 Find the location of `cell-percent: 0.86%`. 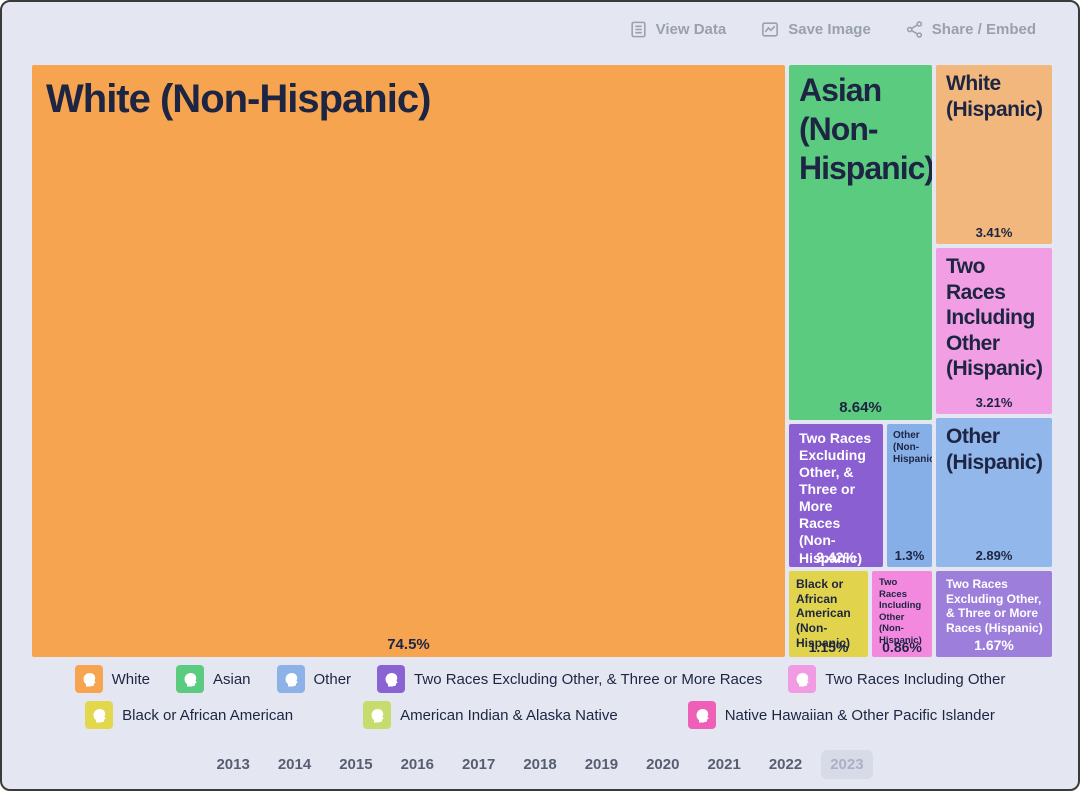

cell-percent: 0.86% is located at coordinates (902, 647).